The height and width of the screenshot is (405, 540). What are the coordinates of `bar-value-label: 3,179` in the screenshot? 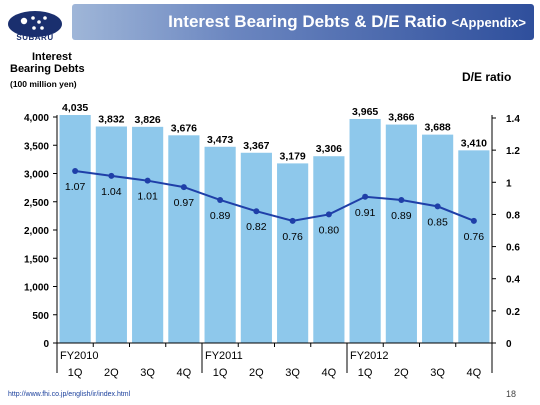 It's located at (292, 156).